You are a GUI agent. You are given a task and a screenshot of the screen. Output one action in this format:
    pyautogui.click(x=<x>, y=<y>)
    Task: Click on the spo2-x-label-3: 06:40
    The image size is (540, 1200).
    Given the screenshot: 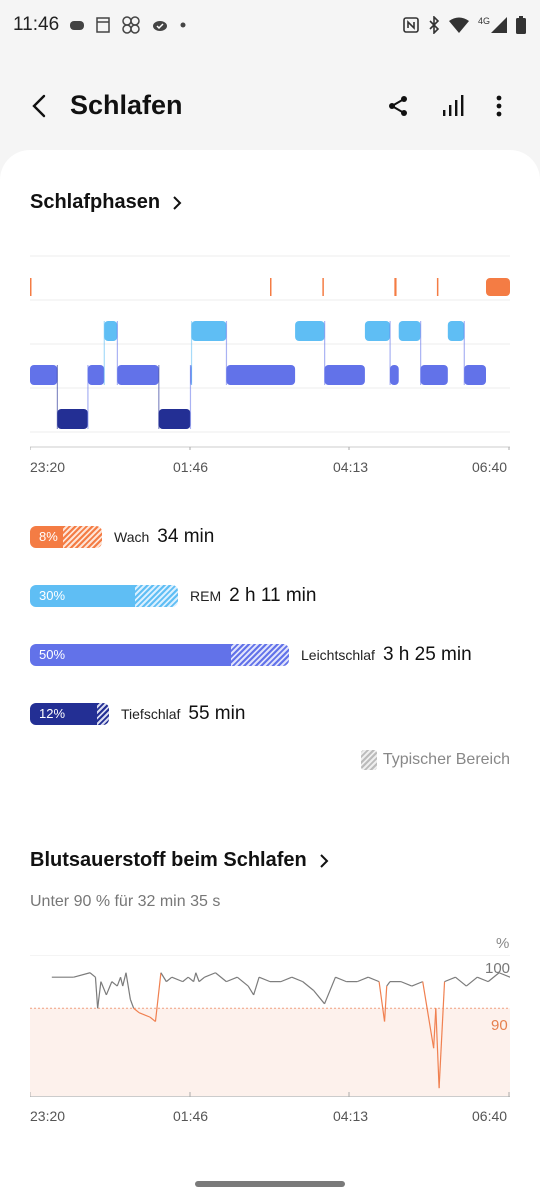 What is the action you would take?
    pyautogui.click(x=490, y=1116)
    